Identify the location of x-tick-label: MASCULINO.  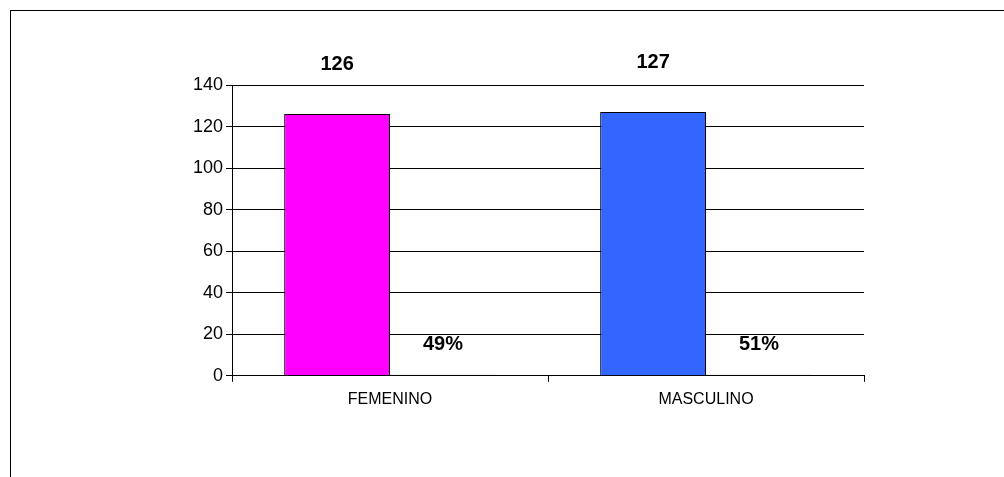
(706, 398).